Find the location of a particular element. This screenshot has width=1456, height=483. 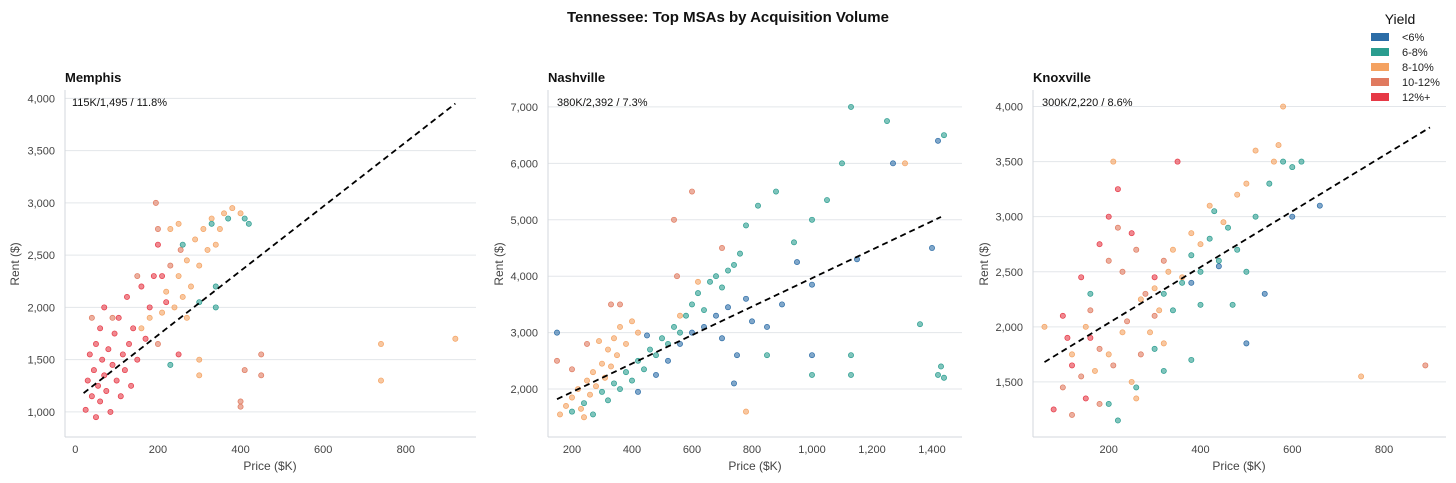

x-axis-label: Price ($K) is located at coordinates (754, 466).